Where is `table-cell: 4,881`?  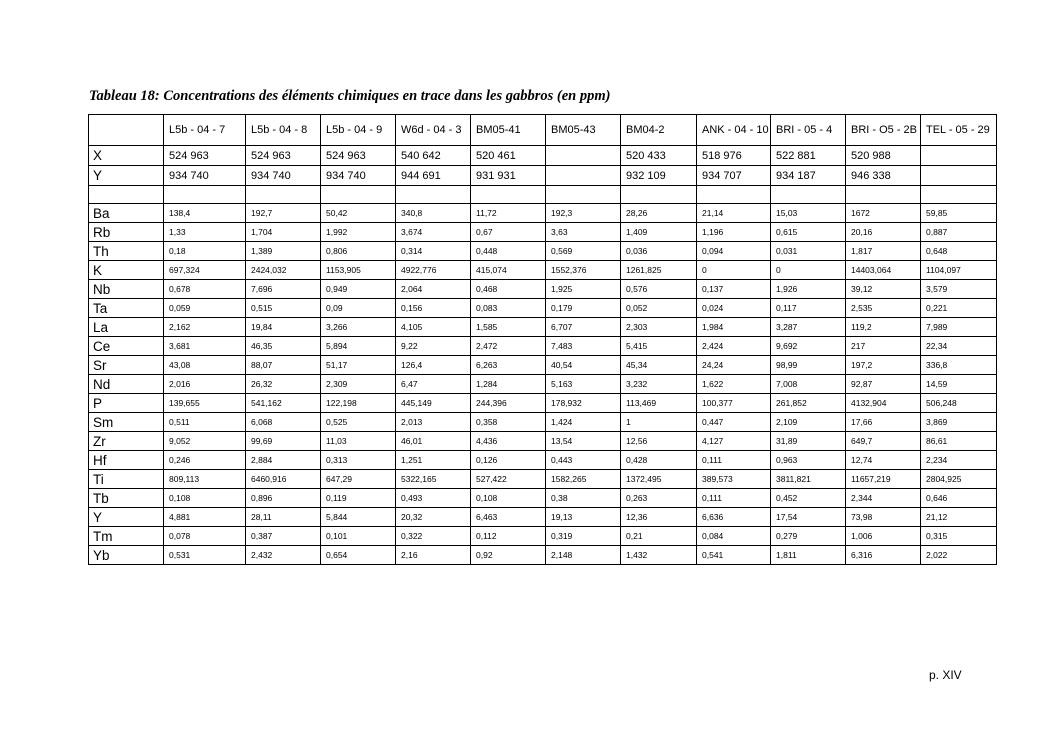 table-cell: 4,881 is located at coordinates (204, 517).